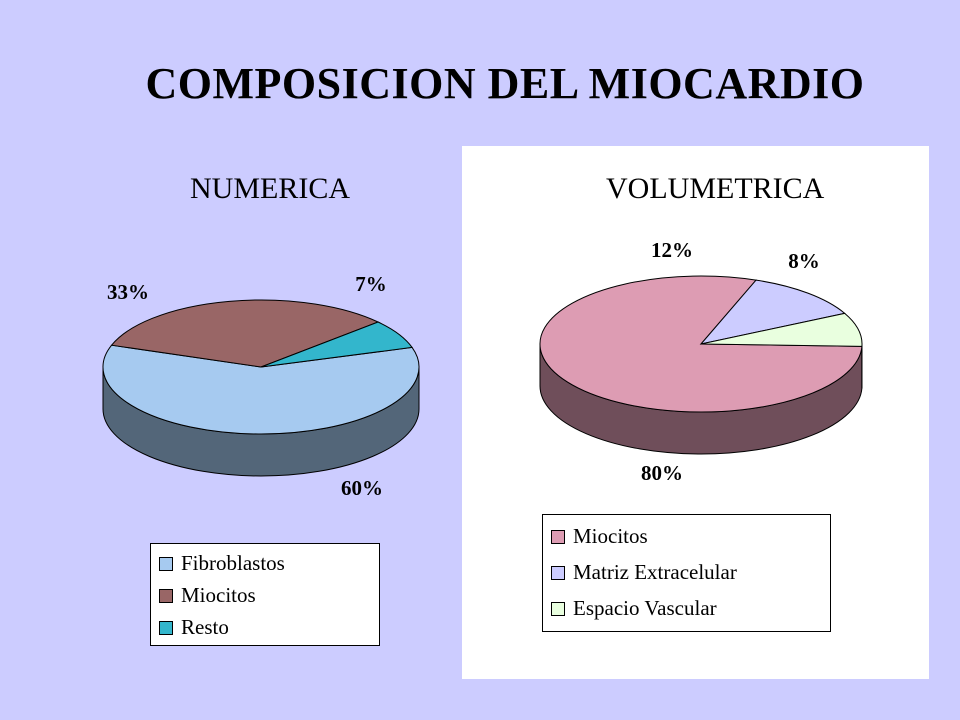 The height and width of the screenshot is (720, 960). Describe the element at coordinates (265, 594) in the screenshot. I see `legend-numerica: Fibroblastos Miocitos Resto` at that location.